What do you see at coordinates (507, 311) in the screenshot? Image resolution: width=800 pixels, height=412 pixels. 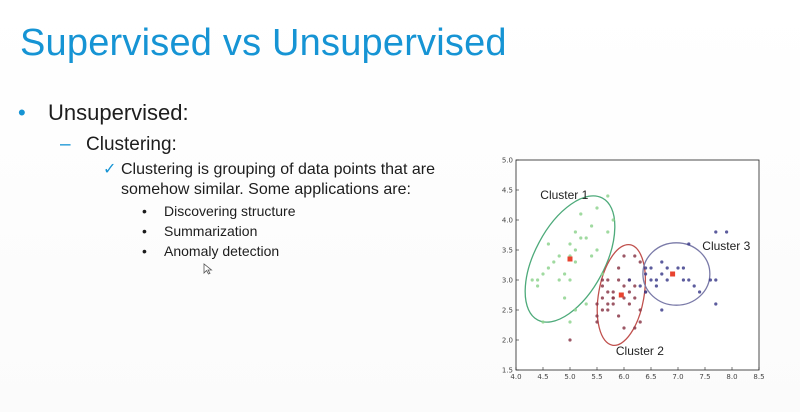 I see `y-tick-label: 2.5` at bounding box center [507, 311].